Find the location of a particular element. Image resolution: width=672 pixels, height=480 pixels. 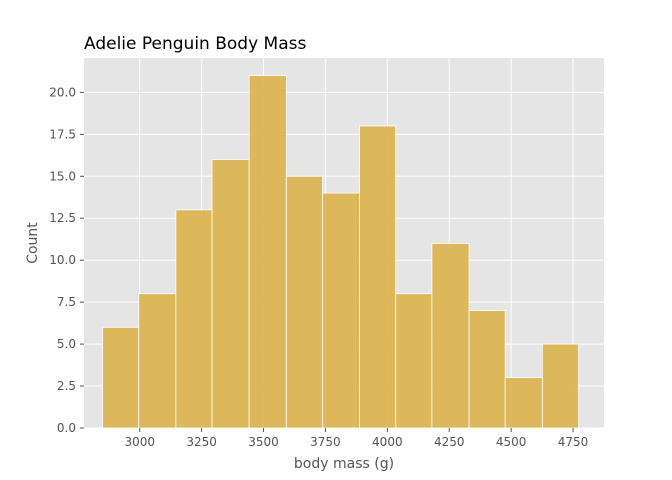

y-tick-label: 5.0 is located at coordinates (66, 344).